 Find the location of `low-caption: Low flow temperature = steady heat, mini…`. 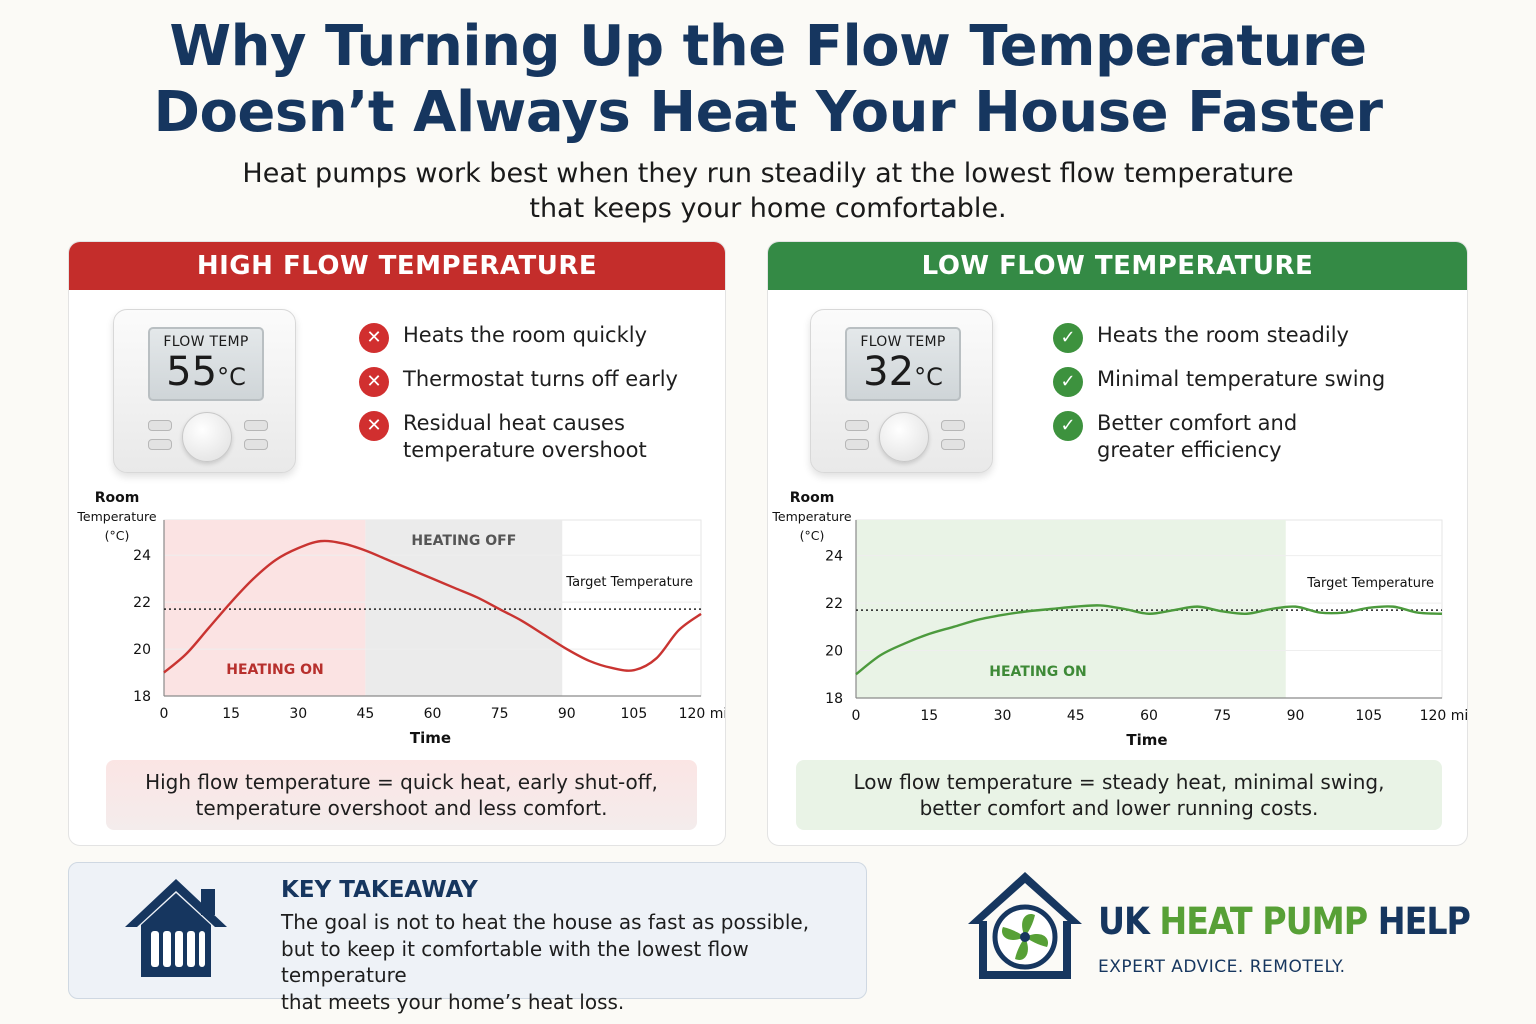

low-caption: Low flow temperature = steady heat, mini… is located at coordinates (1119, 795).